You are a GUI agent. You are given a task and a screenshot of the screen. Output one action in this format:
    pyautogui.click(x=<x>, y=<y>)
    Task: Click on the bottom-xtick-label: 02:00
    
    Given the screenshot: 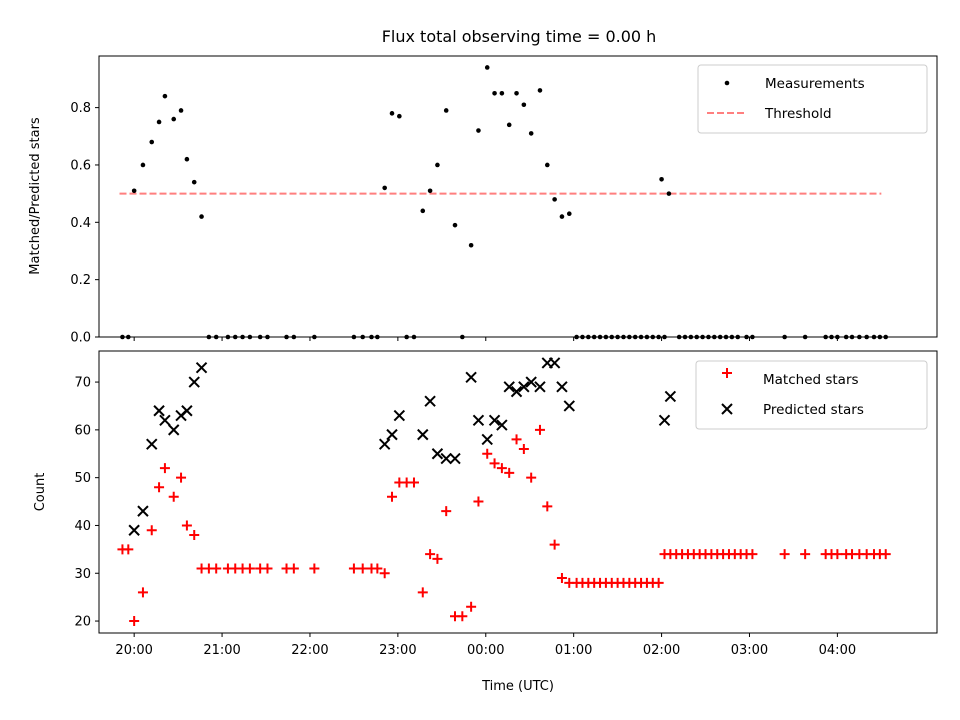 What is the action you would take?
    pyautogui.click(x=661, y=650)
    